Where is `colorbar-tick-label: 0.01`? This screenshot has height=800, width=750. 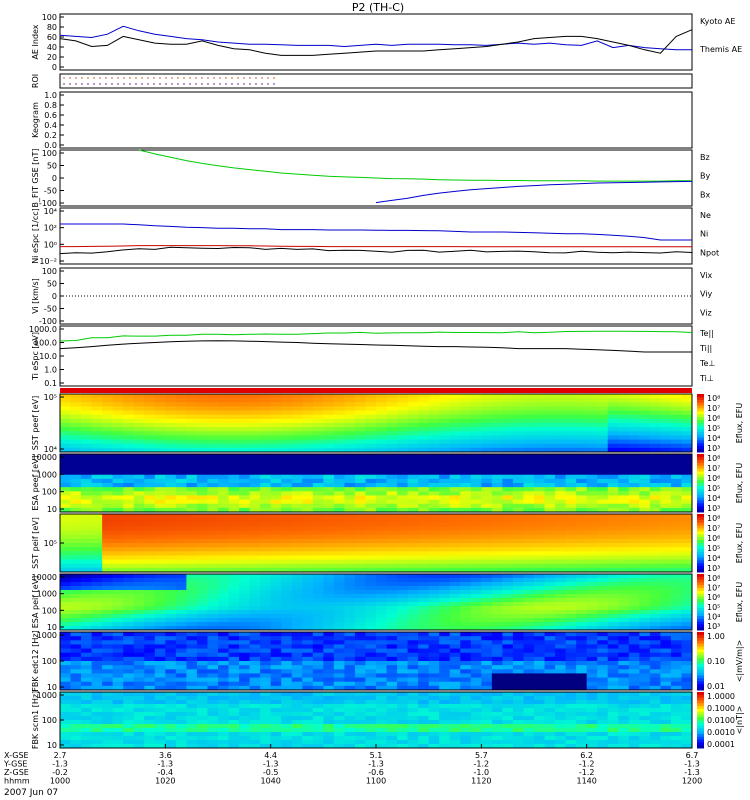 colorbar-tick-label: 0.01 is located at coordinates (716, 686).